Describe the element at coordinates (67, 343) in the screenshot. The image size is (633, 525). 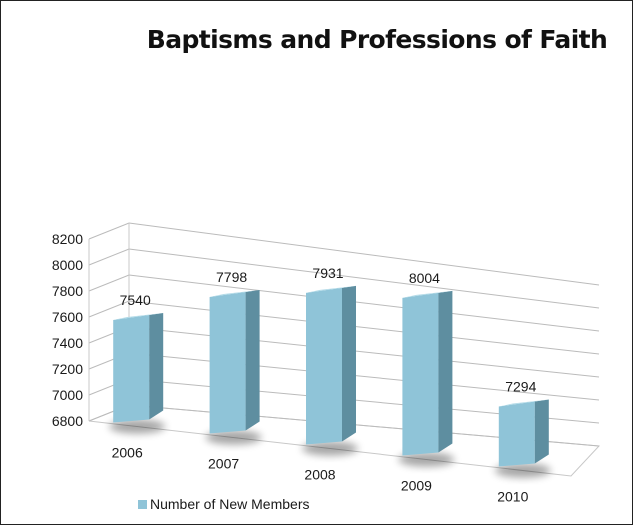
I see `y-tick-label: 7400` at that location.